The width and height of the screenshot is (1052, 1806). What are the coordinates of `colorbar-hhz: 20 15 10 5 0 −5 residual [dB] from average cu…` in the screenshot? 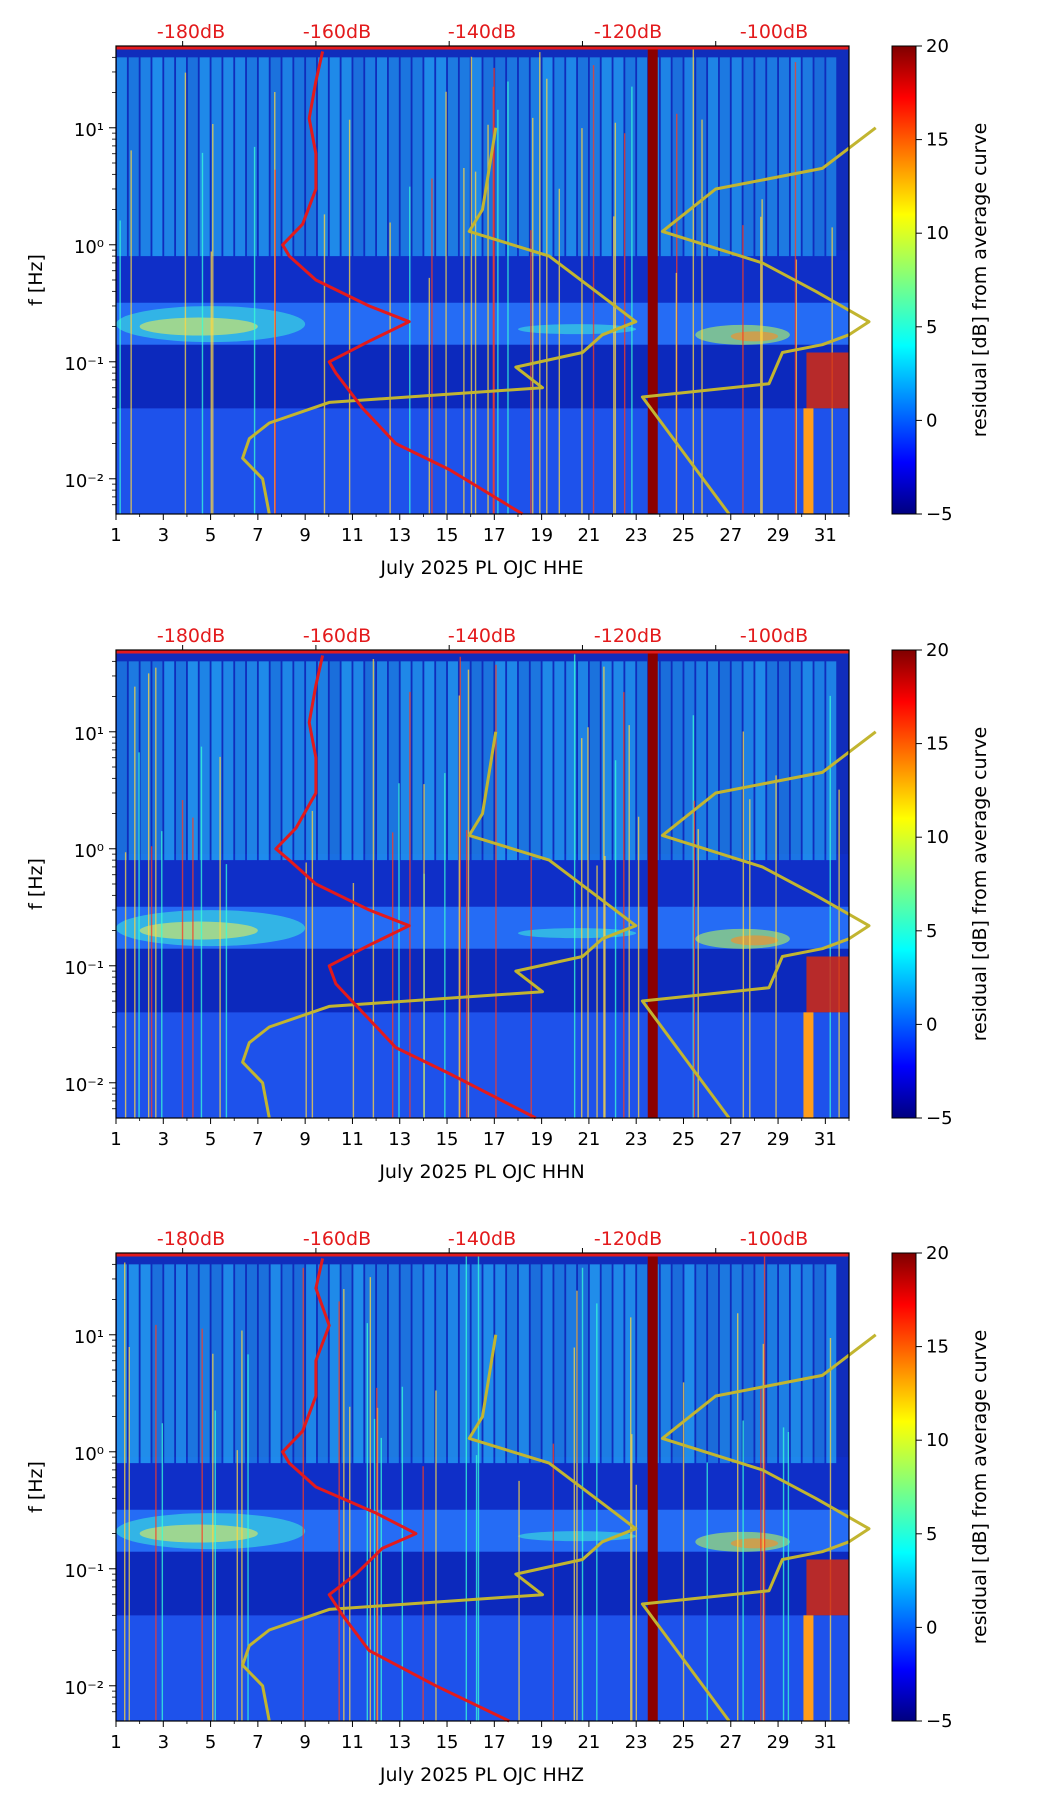 It's located at (941, 1487).